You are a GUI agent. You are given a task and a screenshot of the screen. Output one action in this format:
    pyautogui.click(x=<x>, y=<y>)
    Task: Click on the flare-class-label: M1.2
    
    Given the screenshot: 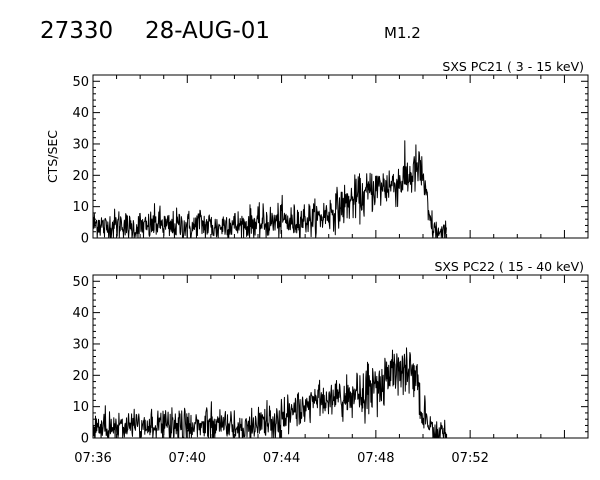 What is the action you would take?
    pyautogui.click(x=402, y=33)
    